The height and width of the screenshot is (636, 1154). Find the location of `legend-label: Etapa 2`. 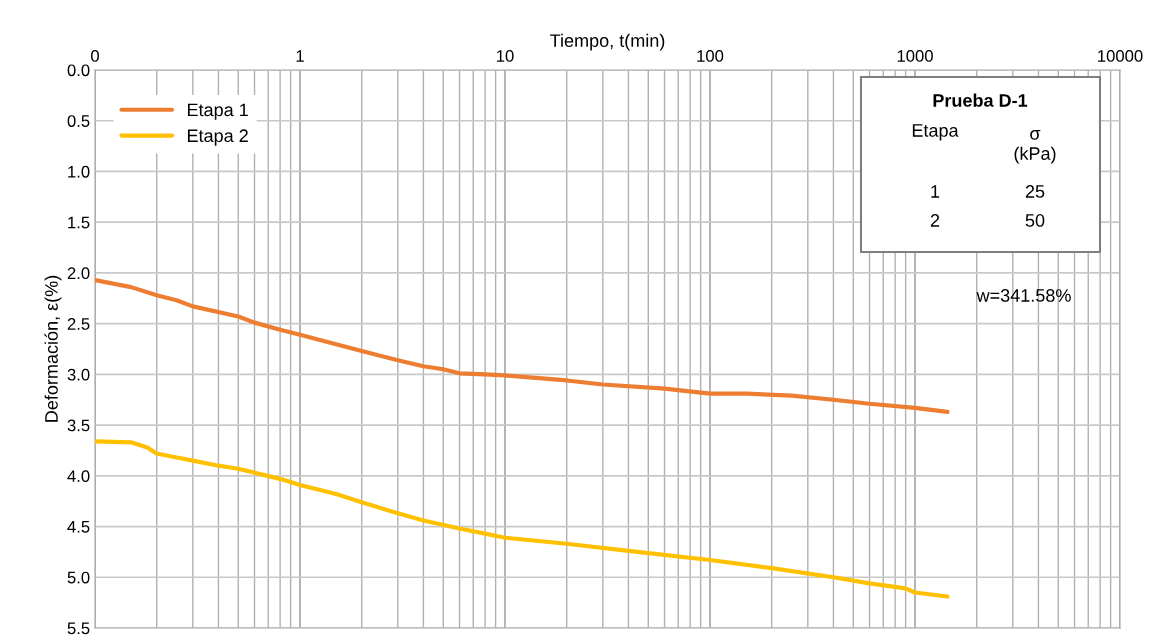

legend-label: Etapa 2 is located at coordinates (217, 137).